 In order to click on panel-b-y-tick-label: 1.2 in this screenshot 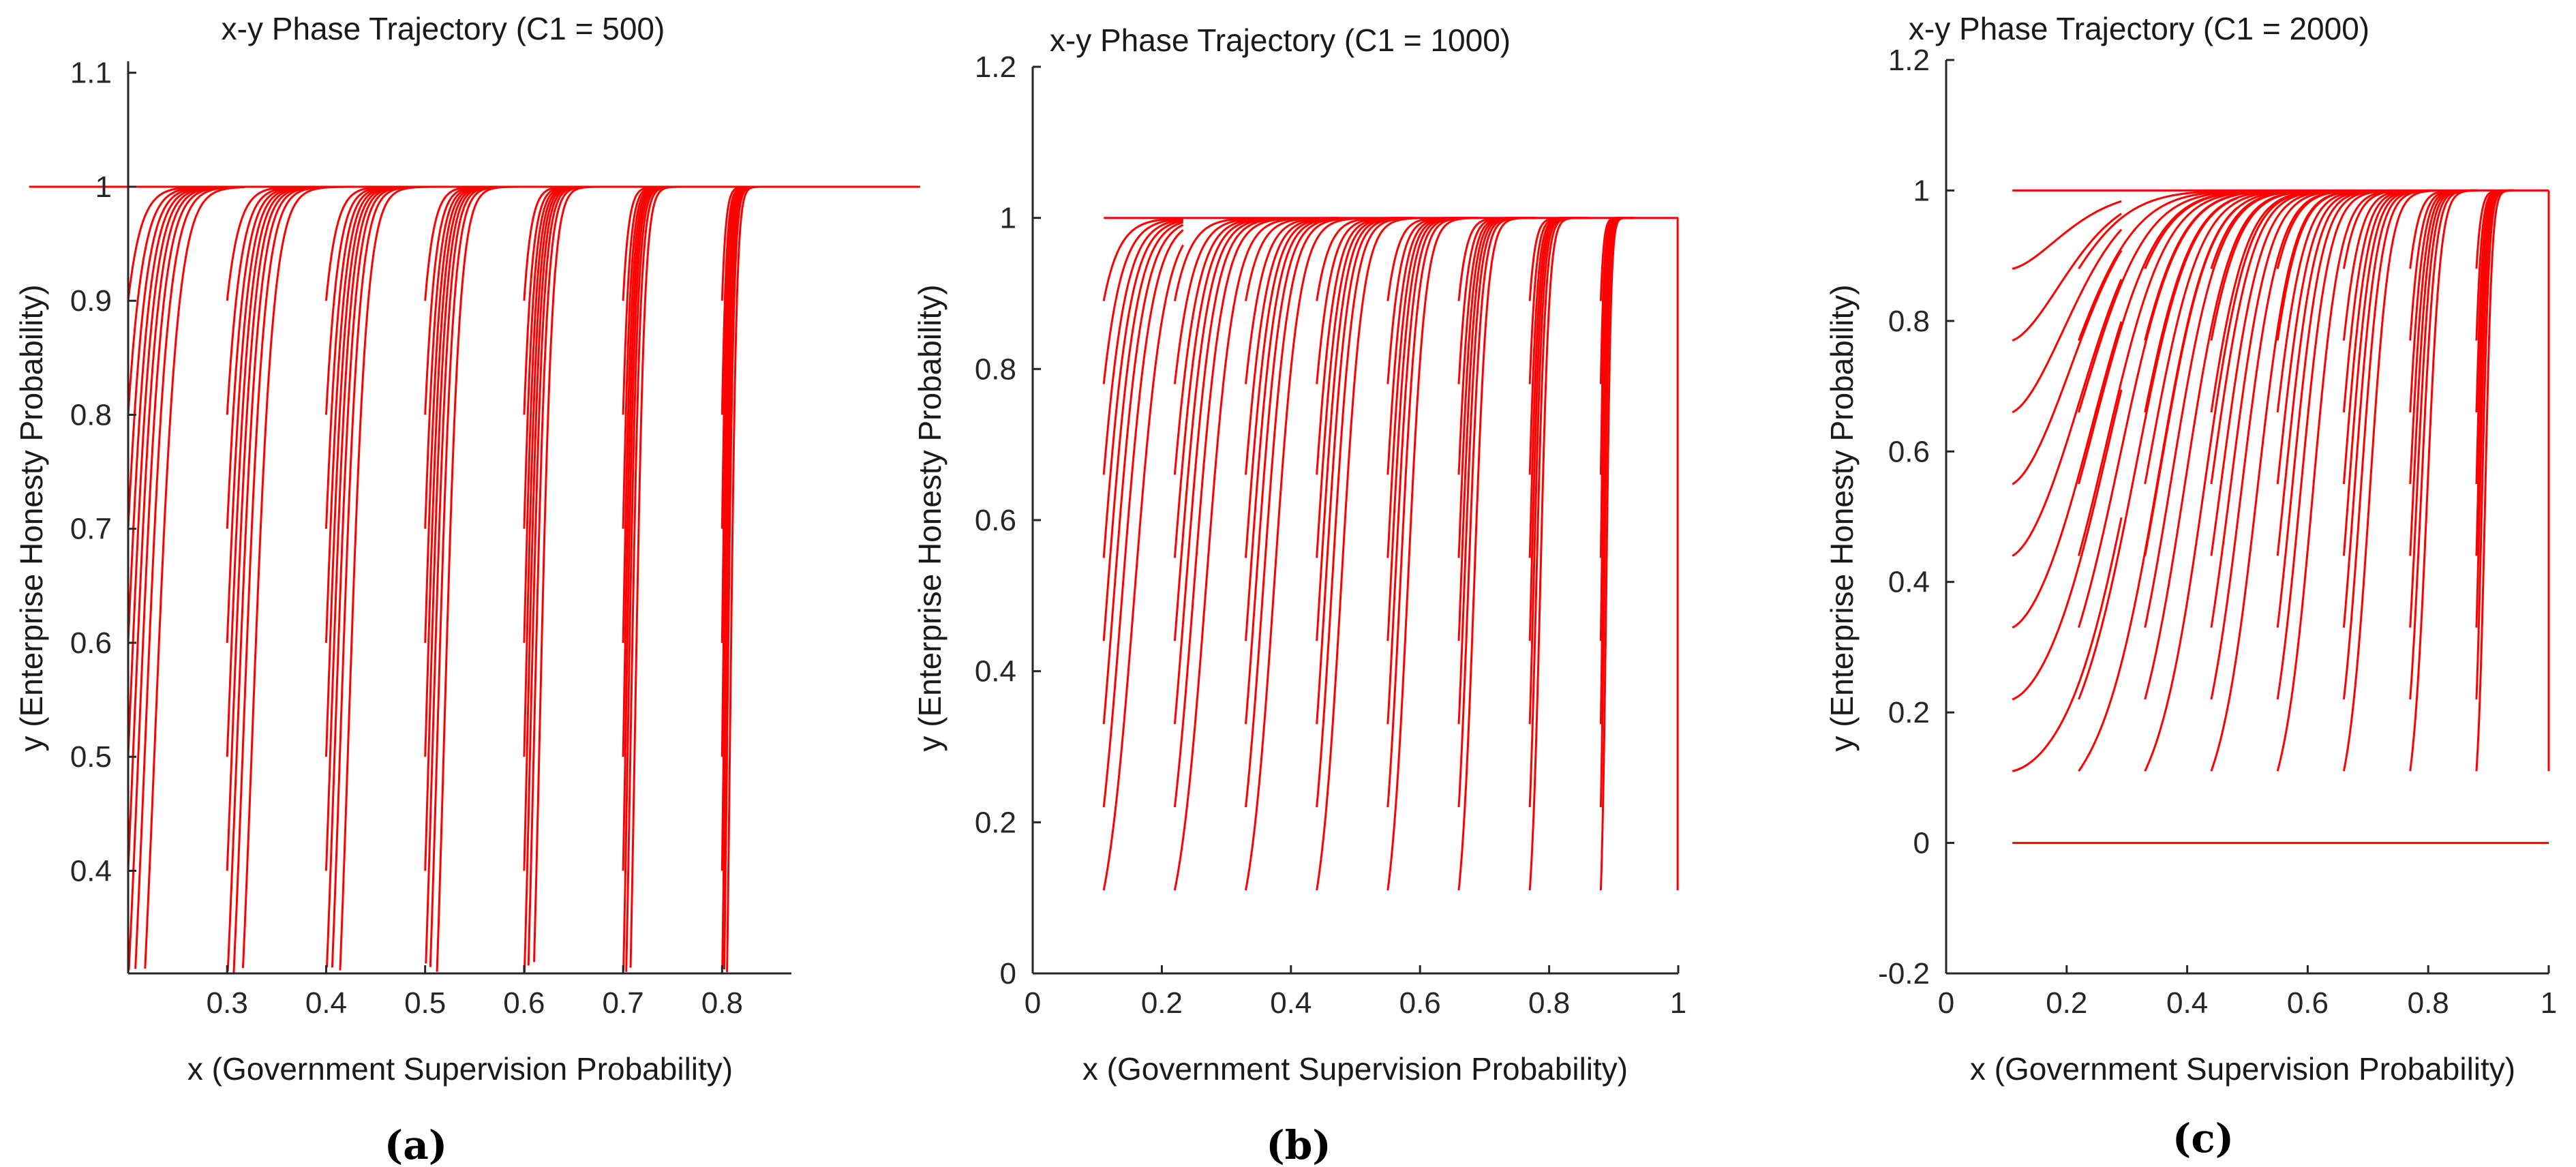, I will do `click(995, 67)`.